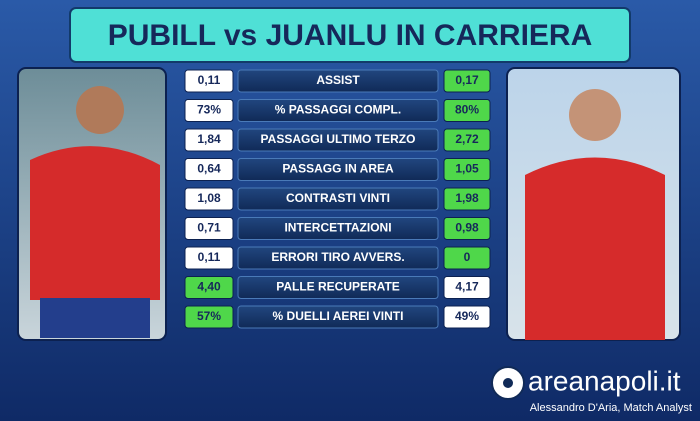  I want to click on left-value: 73%, so click(209, 110).